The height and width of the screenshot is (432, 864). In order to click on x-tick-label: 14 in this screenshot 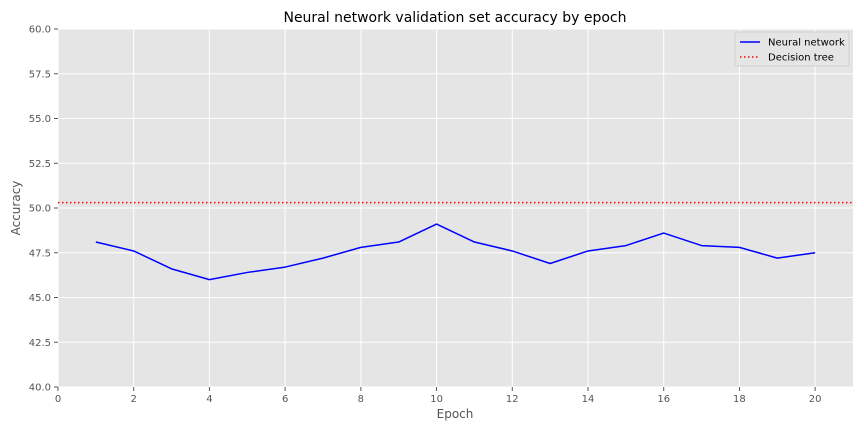, I will do `click(588, 399)`.